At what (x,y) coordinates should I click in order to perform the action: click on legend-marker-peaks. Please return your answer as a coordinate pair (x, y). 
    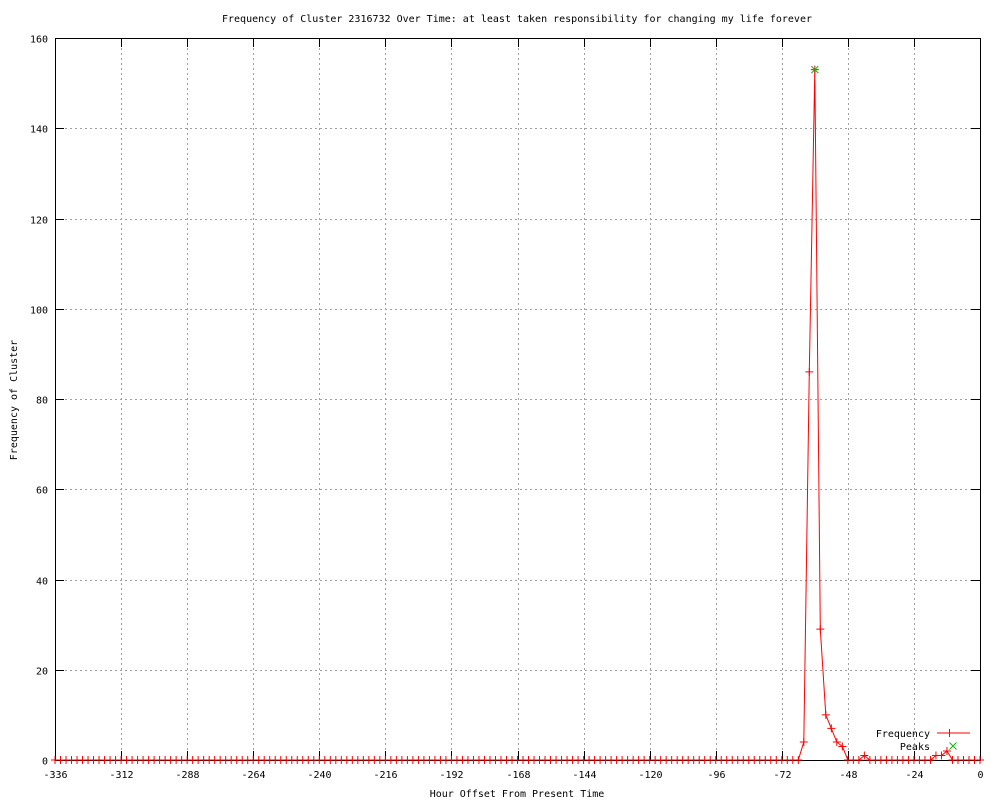
    Looking at the image, I should click on (953, 746).